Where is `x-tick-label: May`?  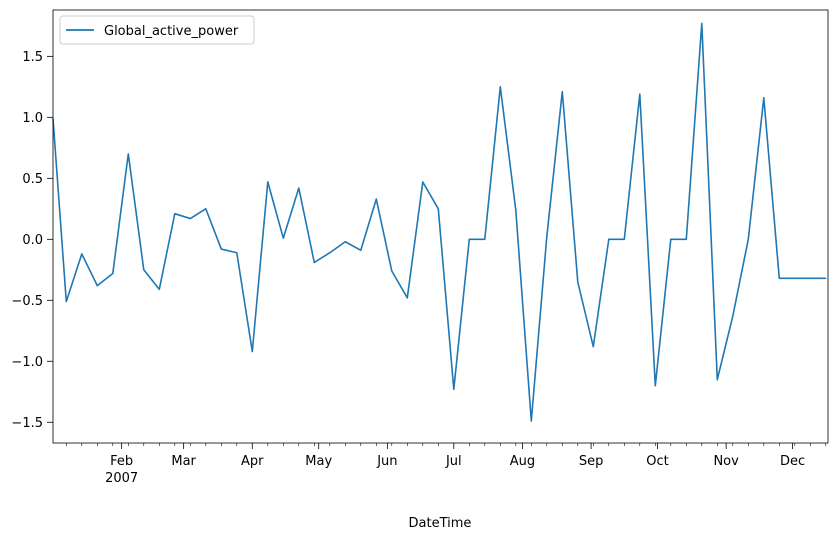 x-tick-label: May is located at coordinates (318, 461).